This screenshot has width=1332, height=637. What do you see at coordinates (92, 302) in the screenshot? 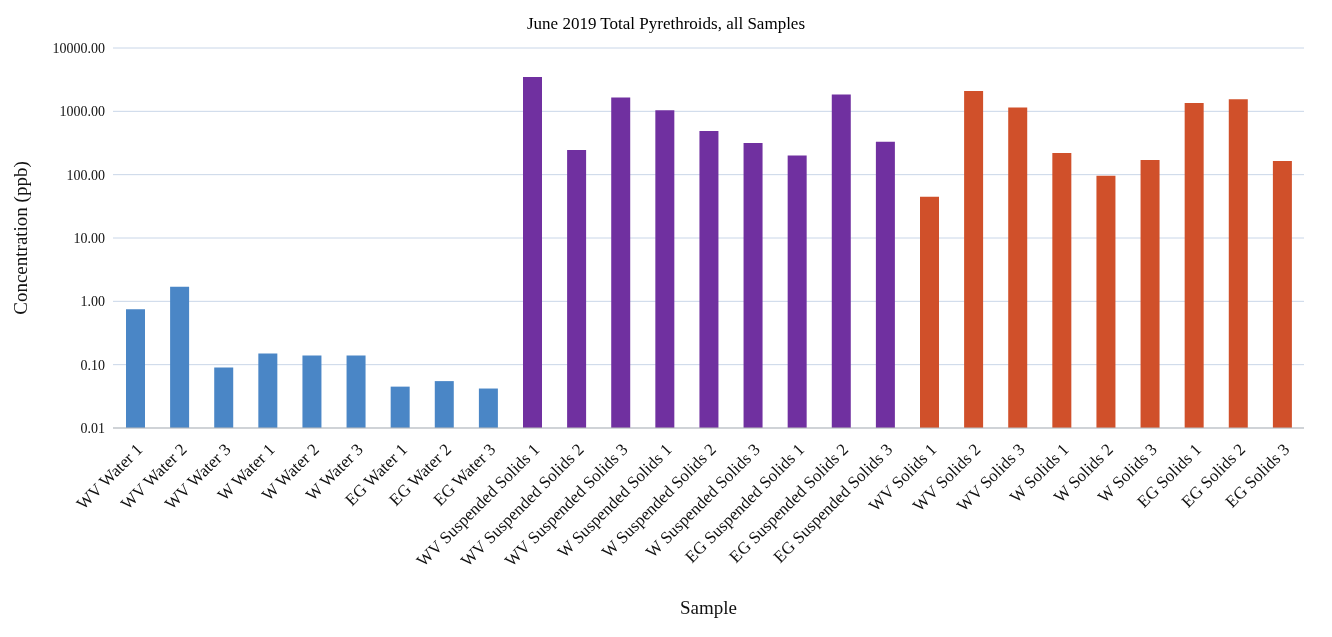
I see `y-tick-label: 1.00` at bounding box center [92, 302].